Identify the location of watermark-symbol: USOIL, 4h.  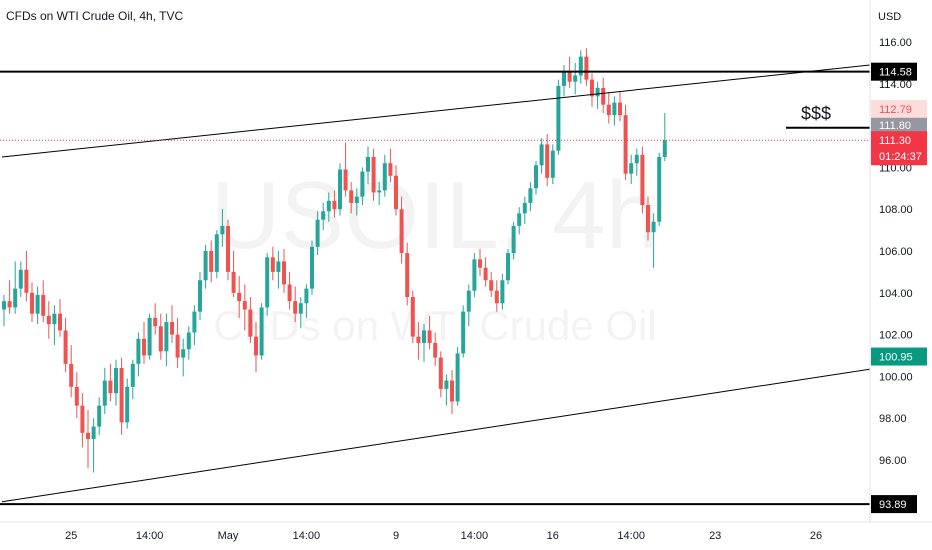
(435, 215).